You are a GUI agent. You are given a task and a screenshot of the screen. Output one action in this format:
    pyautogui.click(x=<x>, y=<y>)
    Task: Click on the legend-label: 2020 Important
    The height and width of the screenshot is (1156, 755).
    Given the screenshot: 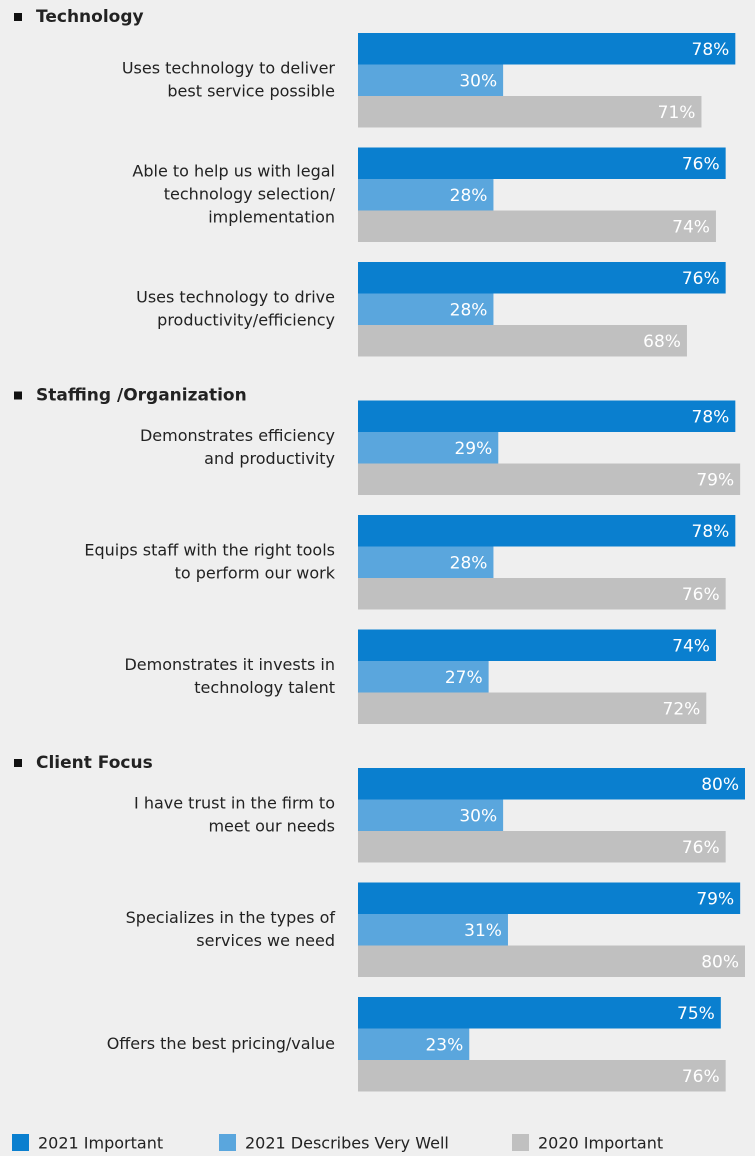 What is the action you would take?
    pyautogui.click(x=600, y=1143)
    